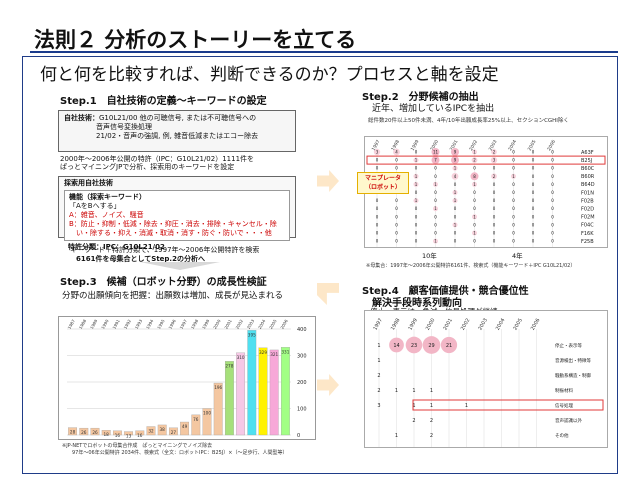  Describe the element at coordinates (157, 159) in the screenshot. I see `step1-desc1: 2000年～2006年公開の特許（IPC：G10L21/02）1111件を` at that location.